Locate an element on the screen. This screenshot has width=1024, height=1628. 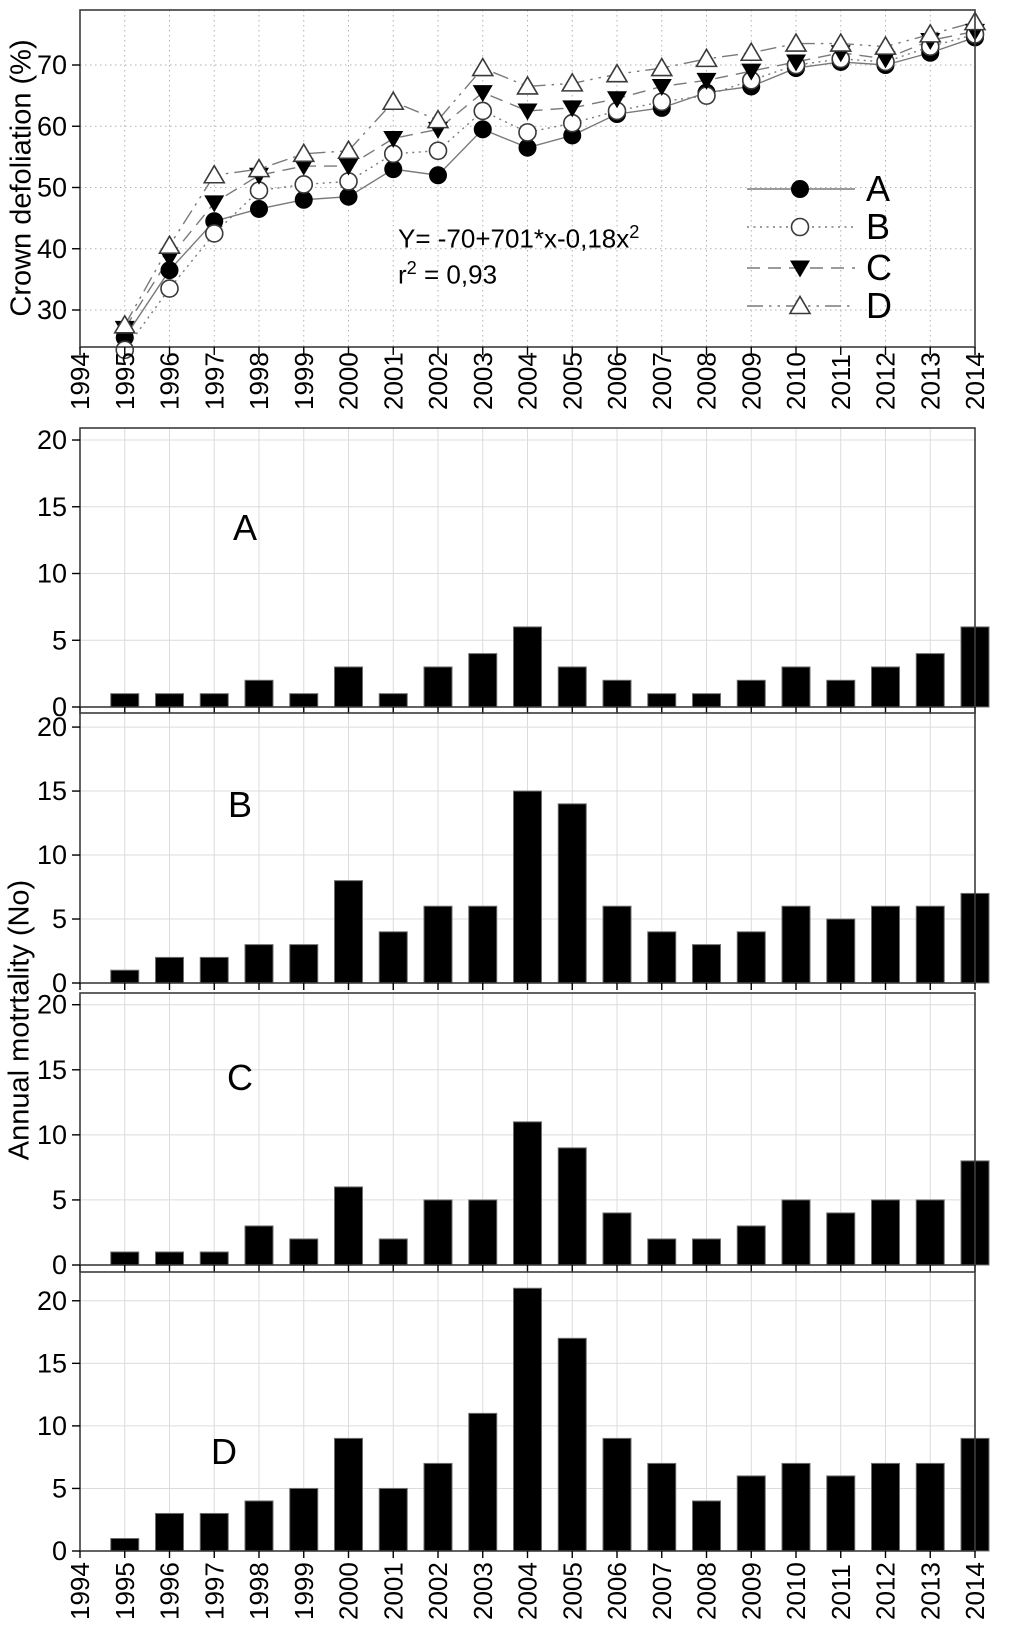
bar-D-1997 is located at coordinates (214, 1532).